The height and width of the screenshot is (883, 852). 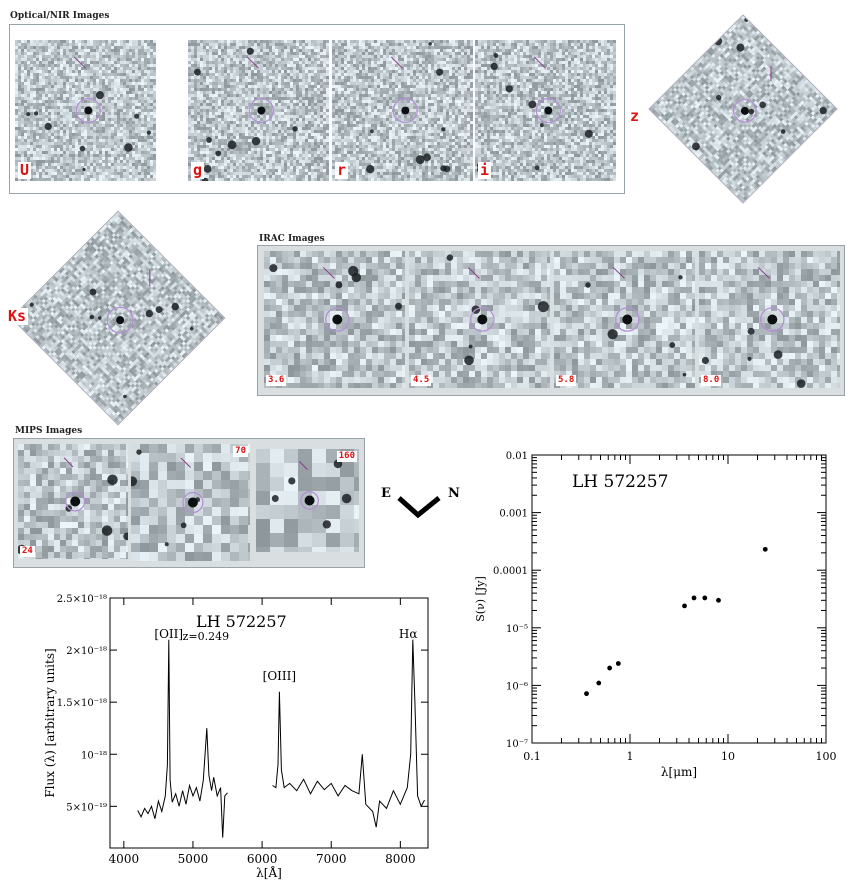 I want to click on spectrum-title: LH 572257, so click(x=241, y=621).